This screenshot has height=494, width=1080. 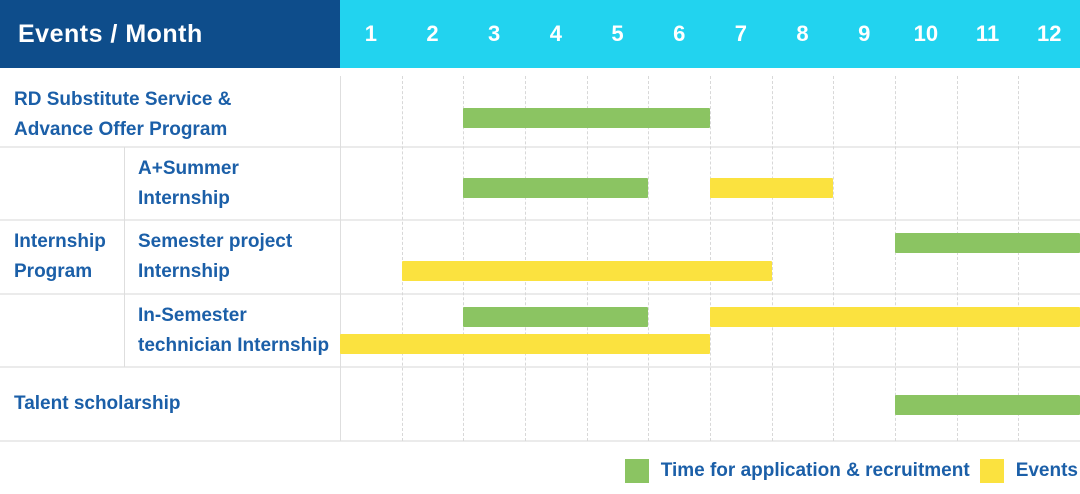 What do you see at coordinates (926, 33) in the screenshot?
I see `month-label: 10` at bounding box center [926, 33].